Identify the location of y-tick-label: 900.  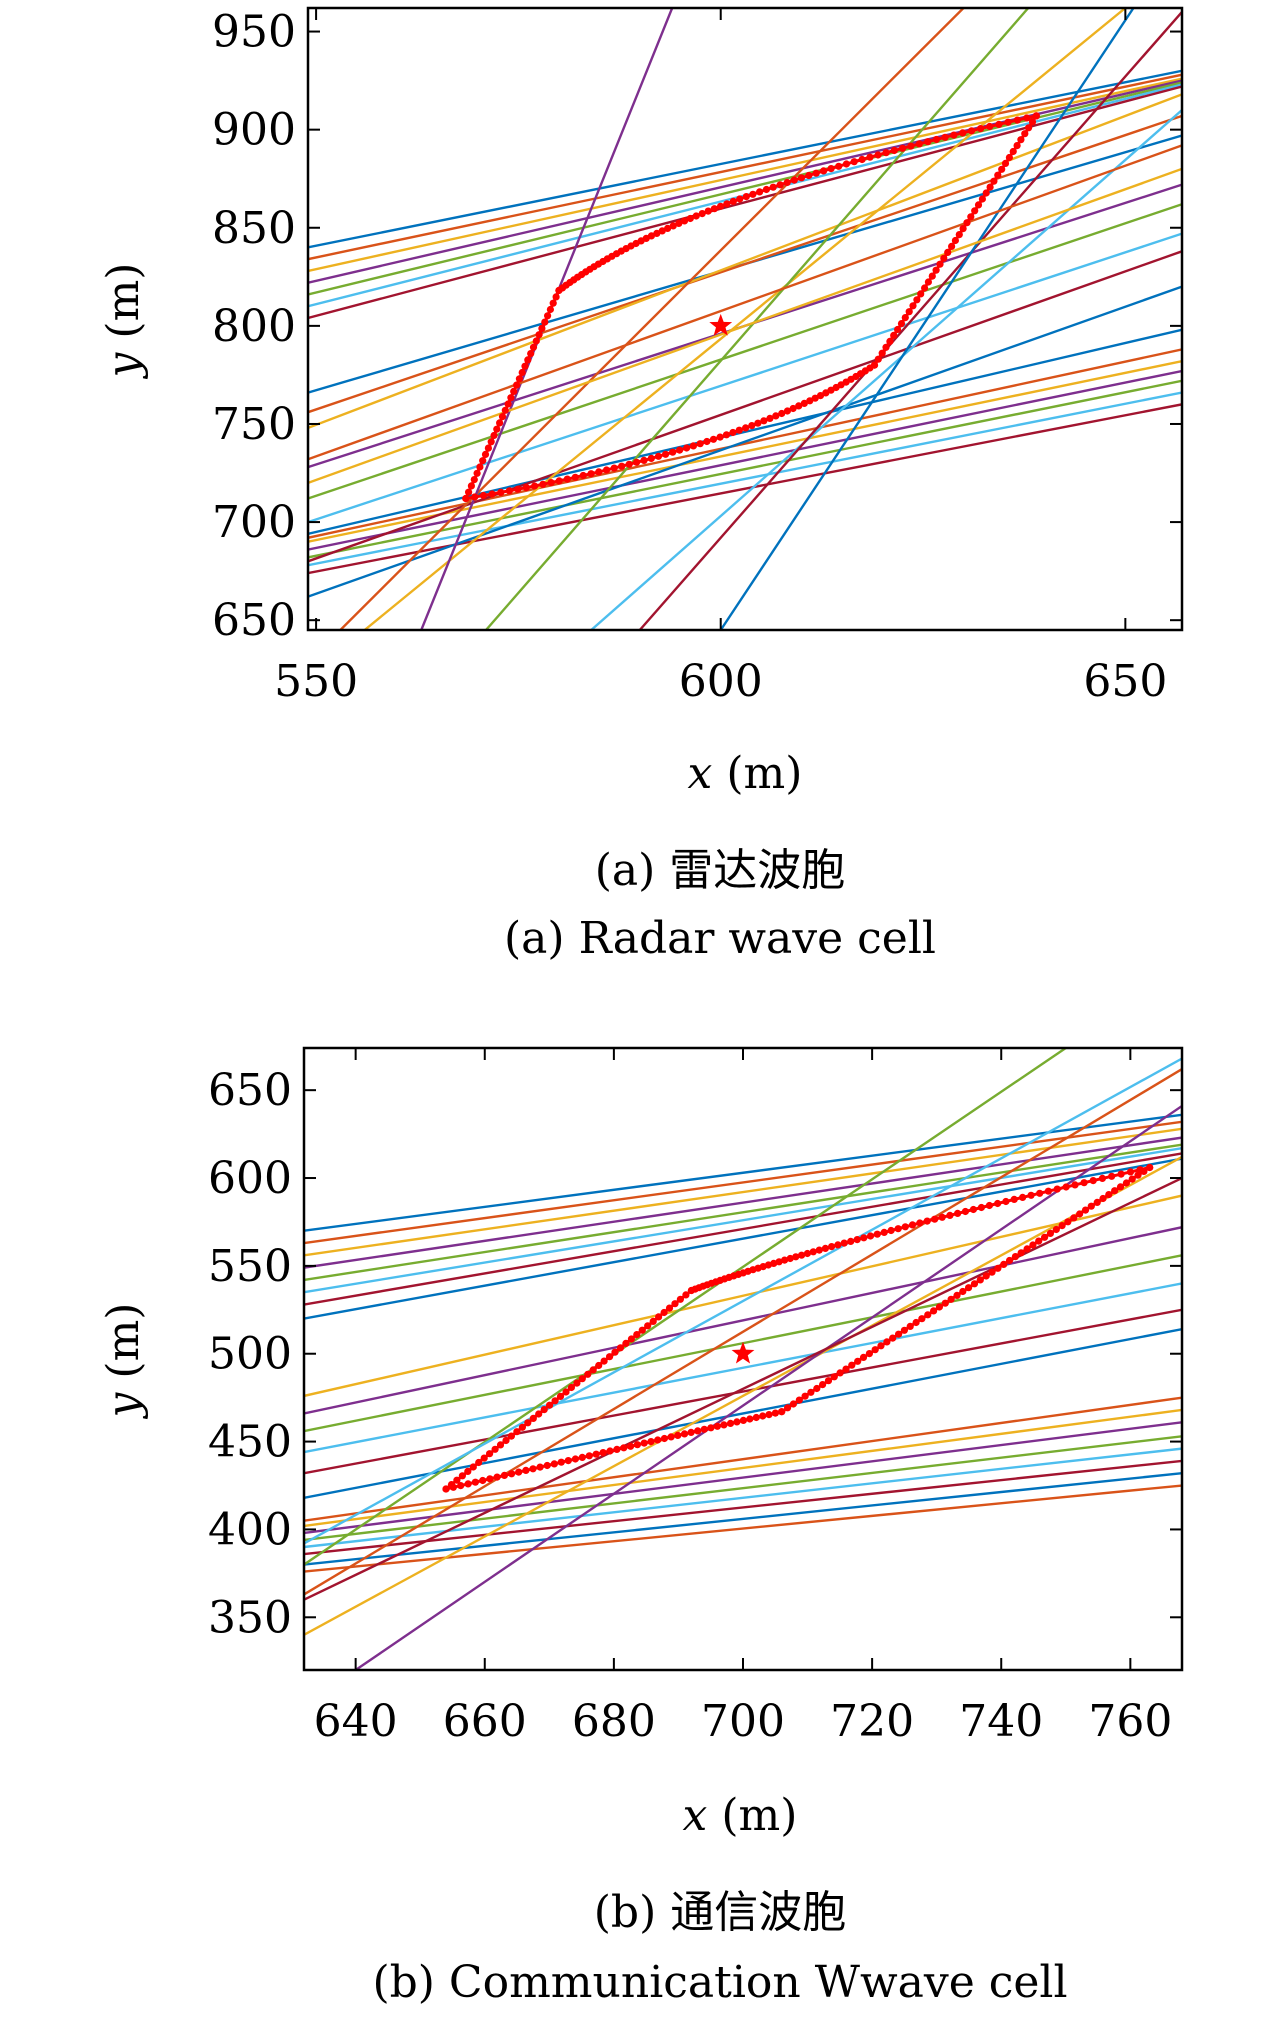
(254, 130).